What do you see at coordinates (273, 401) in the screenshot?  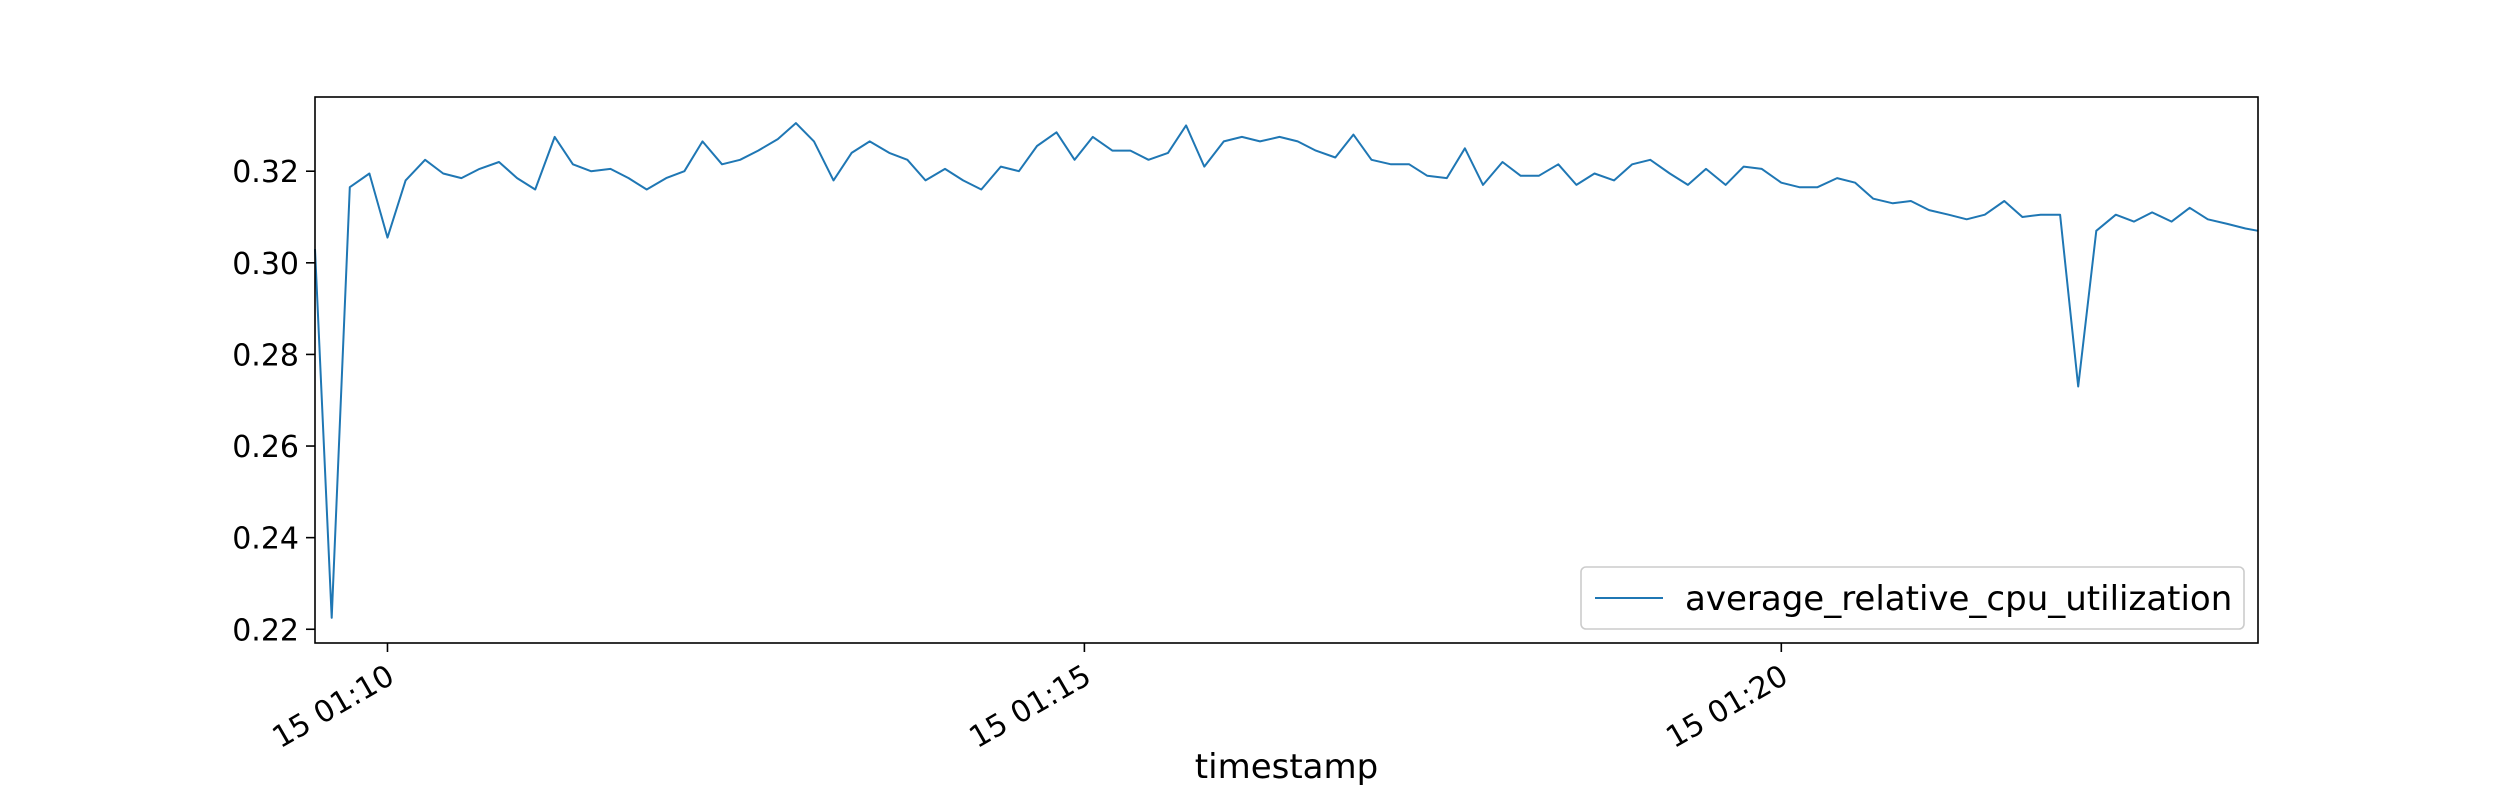 I see `y-axis-ticks: 0.22 0.24 0.26 0.28 0.30 0.32` at bounding box center [273, 401].